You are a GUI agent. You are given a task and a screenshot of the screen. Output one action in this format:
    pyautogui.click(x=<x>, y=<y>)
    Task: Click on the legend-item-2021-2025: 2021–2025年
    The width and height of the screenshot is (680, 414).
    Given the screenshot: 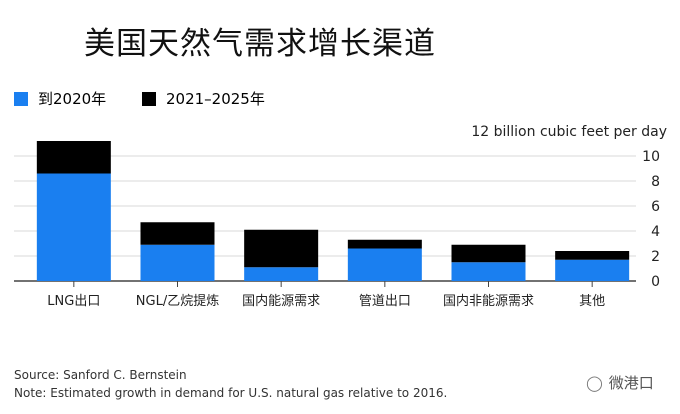 What is the action you would take?
    pyautogui.click(x=203, y=98)
    